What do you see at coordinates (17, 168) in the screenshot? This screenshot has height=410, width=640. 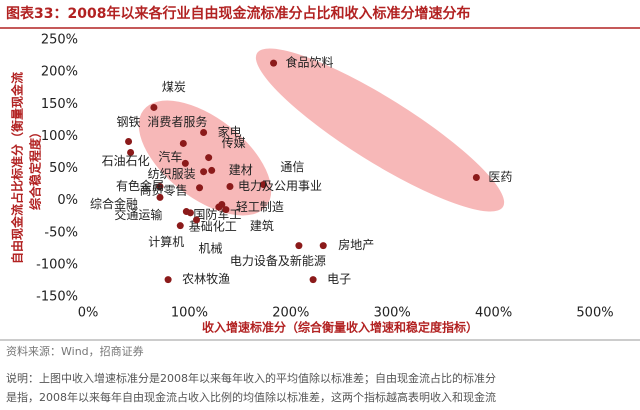 I see `y-axis-label: 自由现金流占比标准分（衡量现金流` at bounding box center [17, 168].